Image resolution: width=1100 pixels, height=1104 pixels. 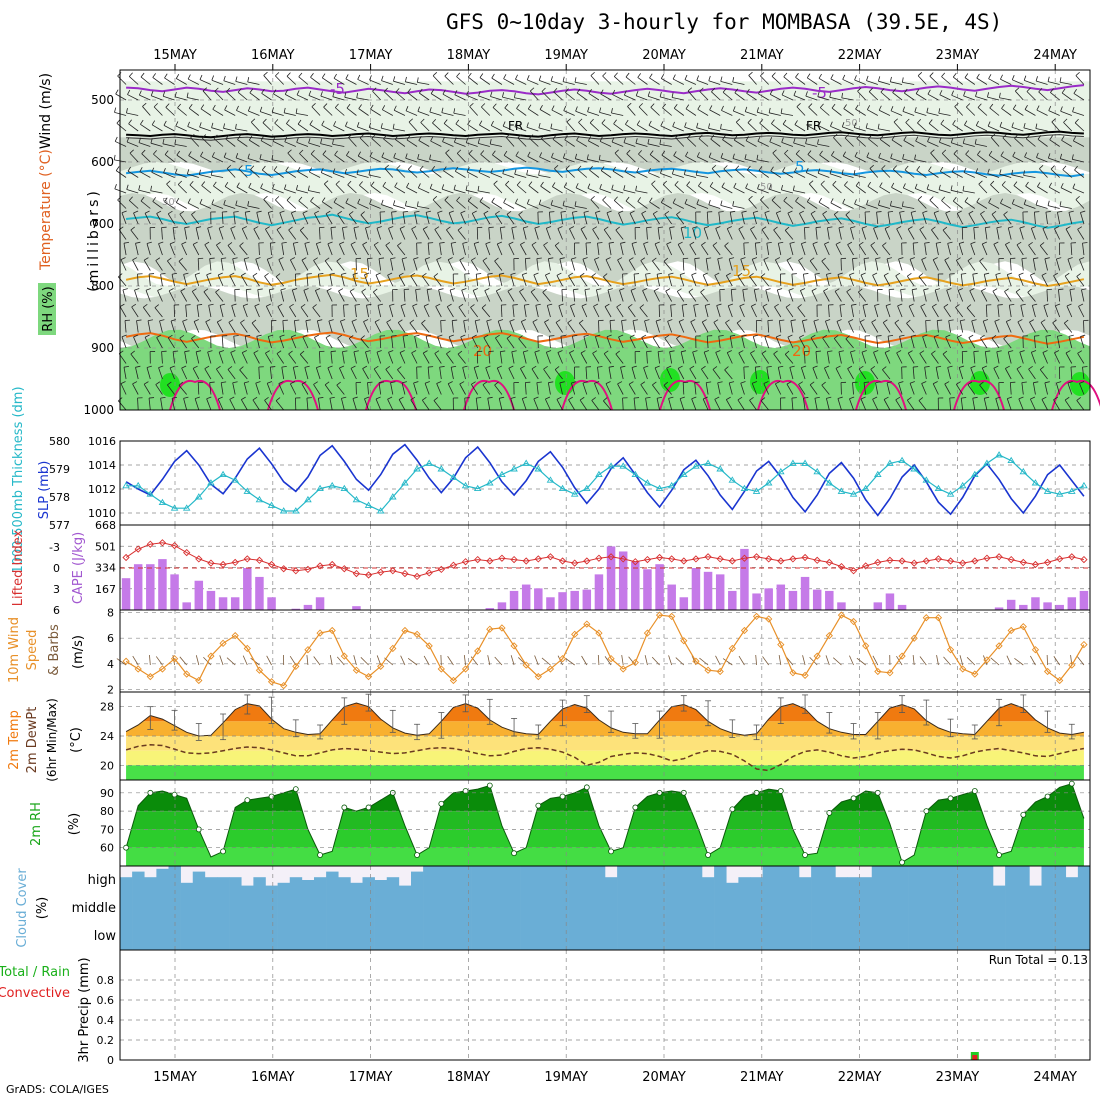 What do you see at coordinates (46, 172) in the screenshot?
I see `upper-legend-temp-wind: Temperature (°C)Wind (m/s)` at bounding box center [46, 172].